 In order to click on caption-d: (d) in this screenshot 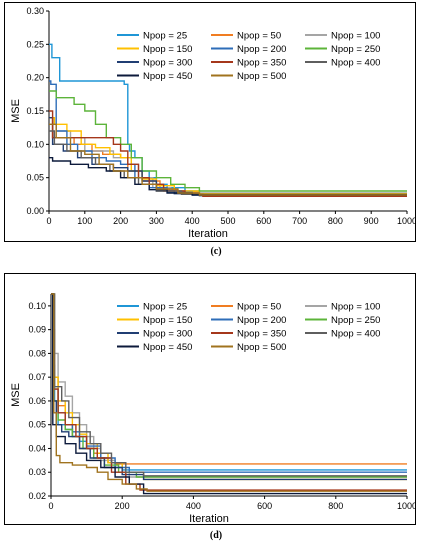, I will do `click(216, 535)`.